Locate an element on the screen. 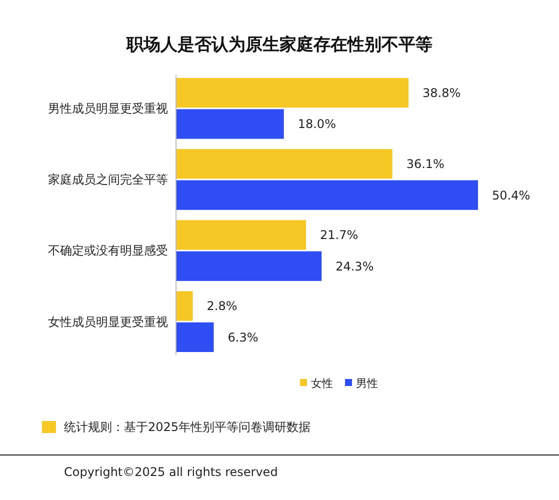  data-label: 2.8% is located at coordinates (222, 306).